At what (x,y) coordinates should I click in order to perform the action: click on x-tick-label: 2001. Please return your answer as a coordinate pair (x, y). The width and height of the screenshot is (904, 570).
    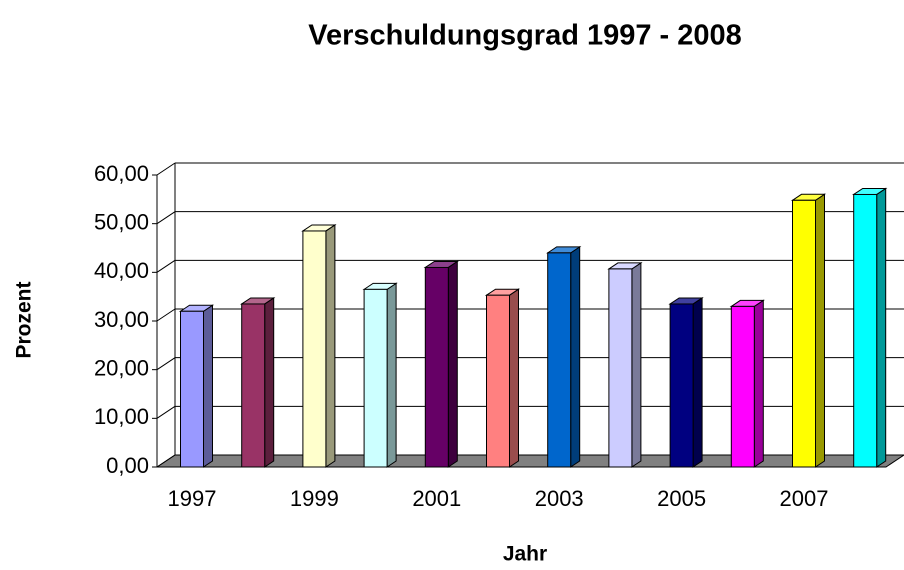
    Looking at the image, I should click on (436, 498).